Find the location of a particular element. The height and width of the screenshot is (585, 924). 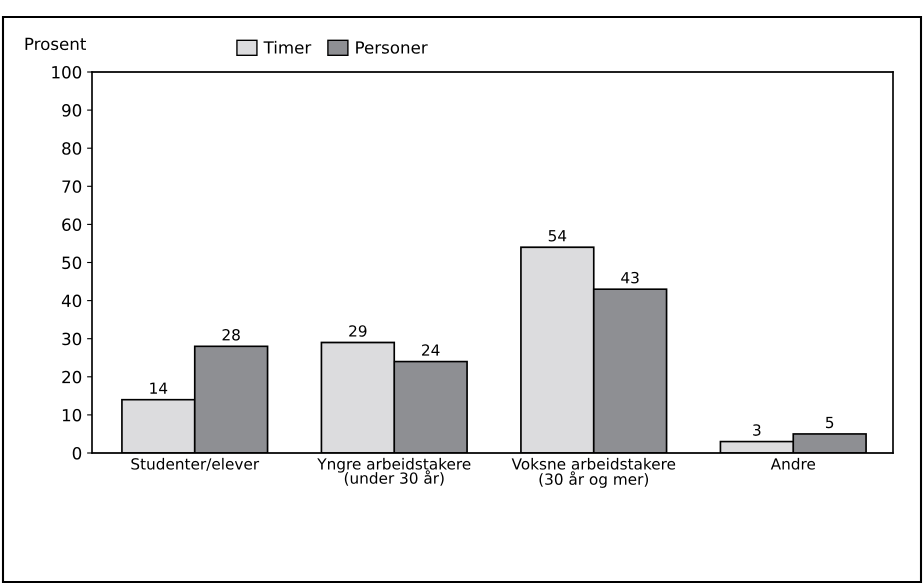

y-tick-label: 100 is located at coordinates (67, 72).